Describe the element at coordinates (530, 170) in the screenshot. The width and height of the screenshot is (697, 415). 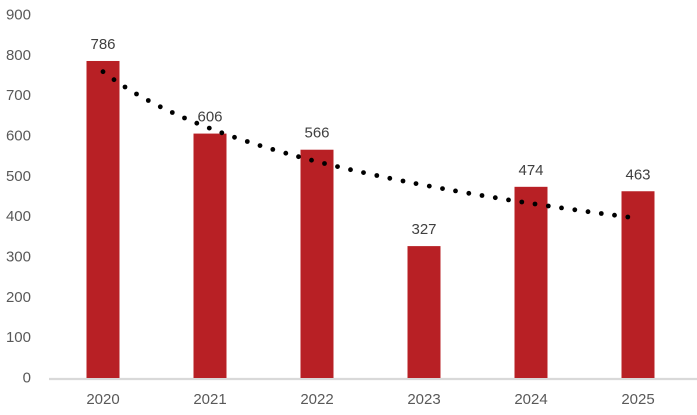
I see `data-label-2024: 474` at that location.